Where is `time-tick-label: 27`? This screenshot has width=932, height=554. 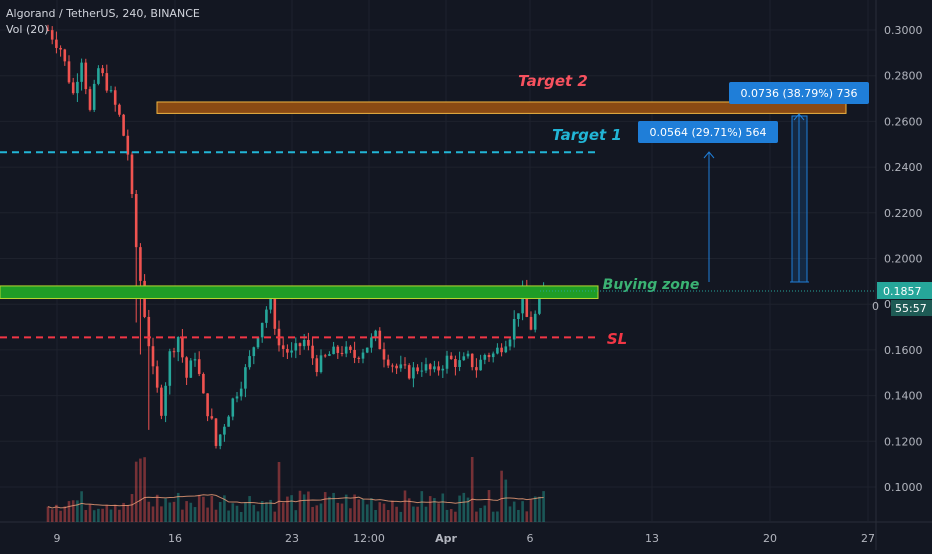
time-tick-label: 27 is located at coordinates (868, 538).